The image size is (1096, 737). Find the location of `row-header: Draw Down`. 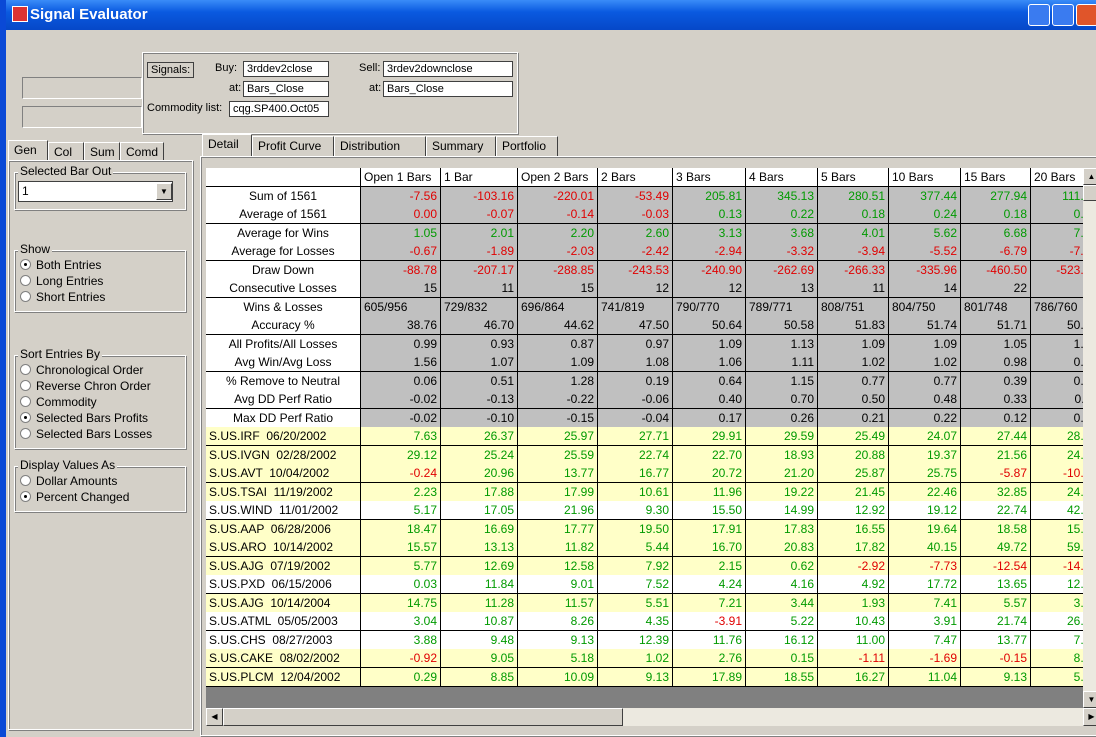

row-header: Draw Down is located at coordinates (283, 270).